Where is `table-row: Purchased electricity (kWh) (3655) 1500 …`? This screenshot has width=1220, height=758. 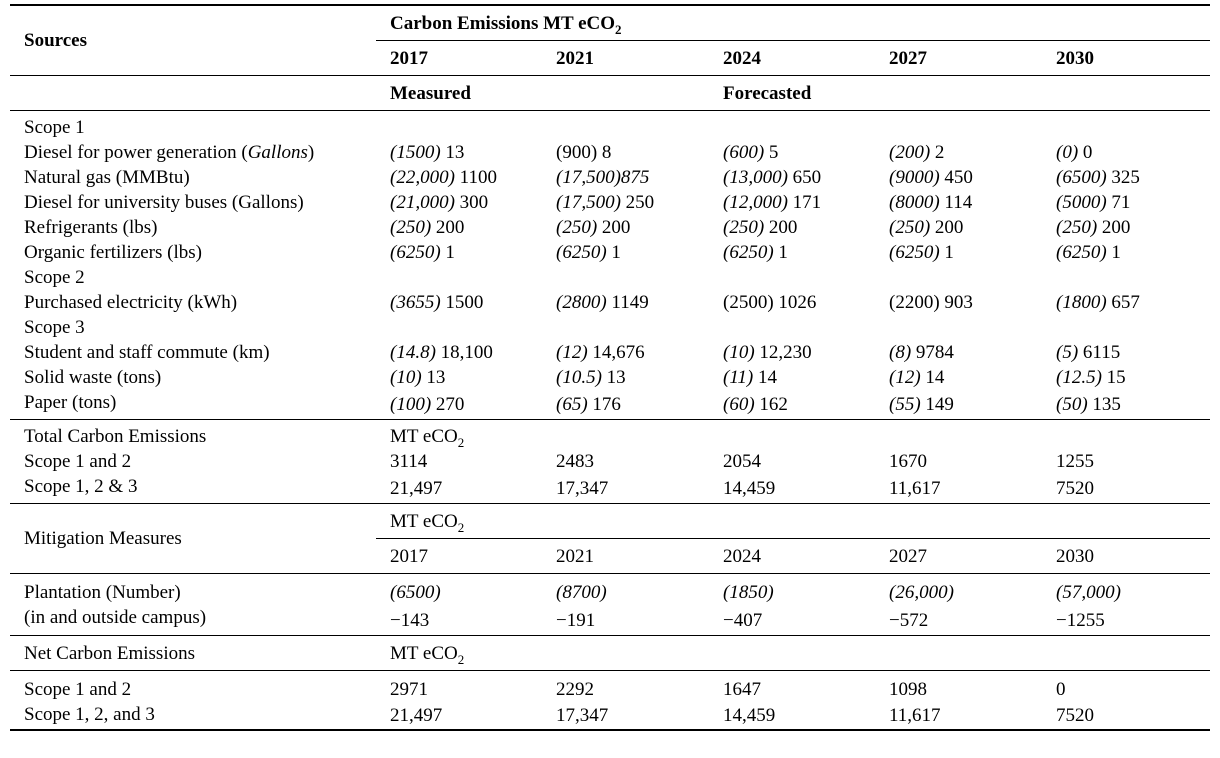
table-row: Purchased electricity (kWh) (3655) 1500 … is located at coordinates (610, 302).